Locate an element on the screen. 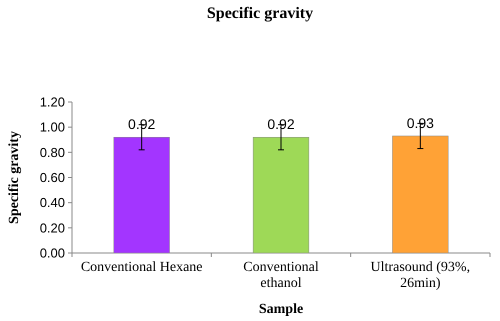 The height and width of the screenshot is (321, 500). y-tick-label: 0.20 is located at coordinates (52, 228).